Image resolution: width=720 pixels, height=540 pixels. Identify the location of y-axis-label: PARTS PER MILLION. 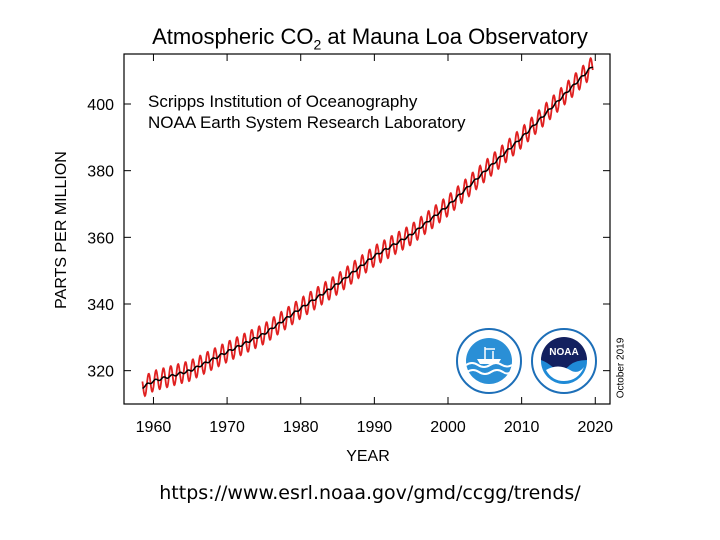
(61, 230).